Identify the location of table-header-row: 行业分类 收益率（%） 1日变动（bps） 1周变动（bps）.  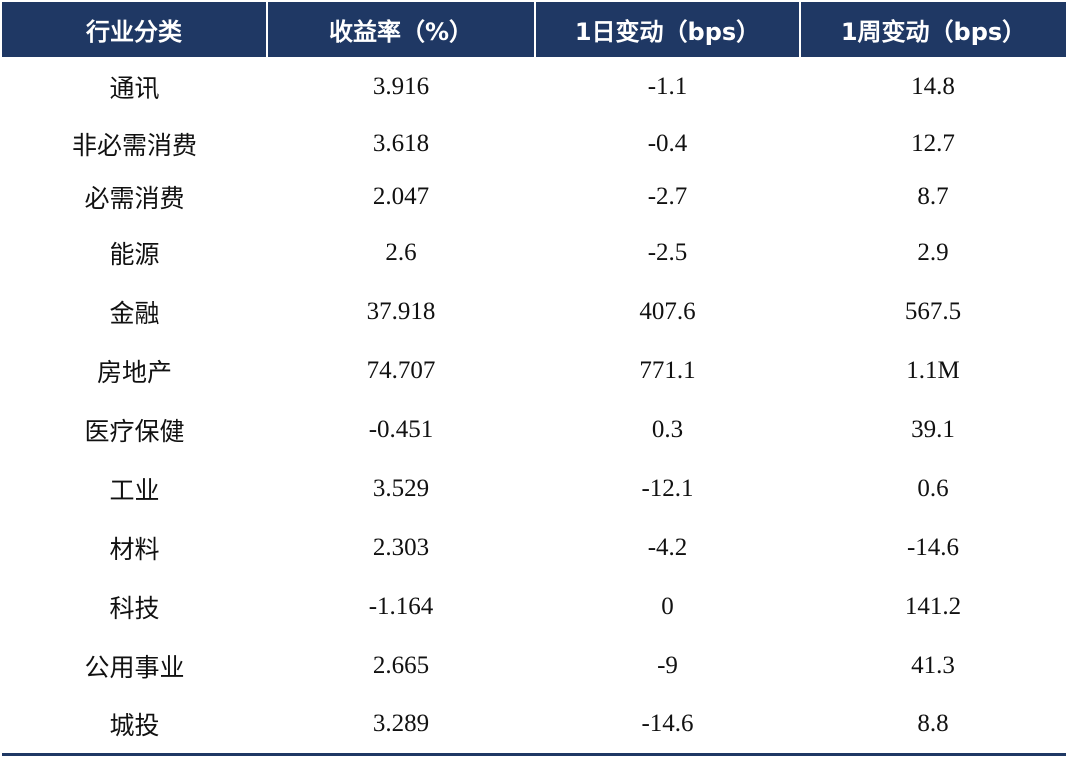
(534, 29).